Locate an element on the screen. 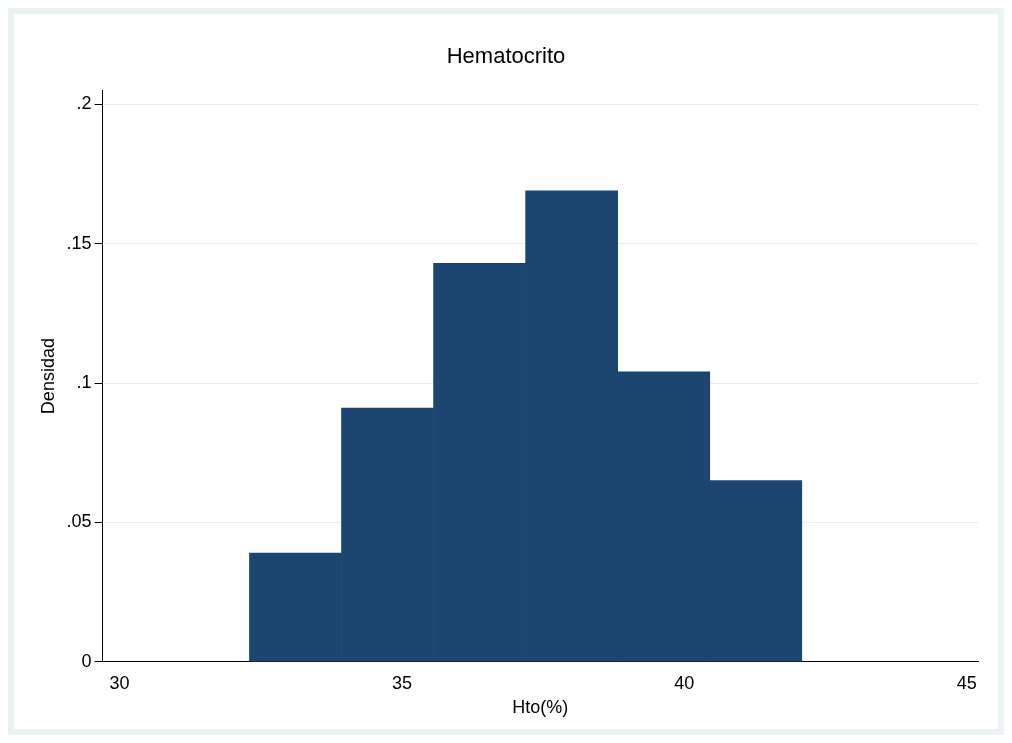 Image resolution: width=1012 pixels, height=743 pixels. y-tick-label: .05 is located at coordinates (79, 521).